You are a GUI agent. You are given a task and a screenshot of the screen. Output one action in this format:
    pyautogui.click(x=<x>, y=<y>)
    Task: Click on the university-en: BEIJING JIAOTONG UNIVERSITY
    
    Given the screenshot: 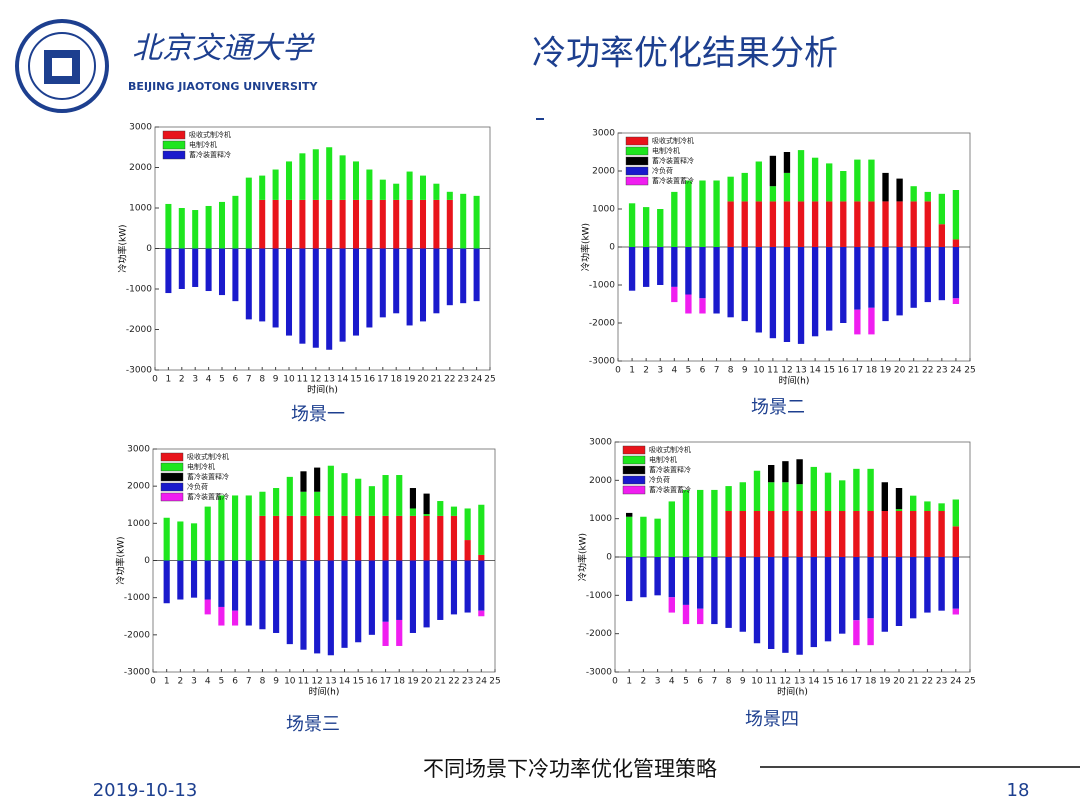 What is the action you would take?
    pyautogui.click(x=223, y=86)
    